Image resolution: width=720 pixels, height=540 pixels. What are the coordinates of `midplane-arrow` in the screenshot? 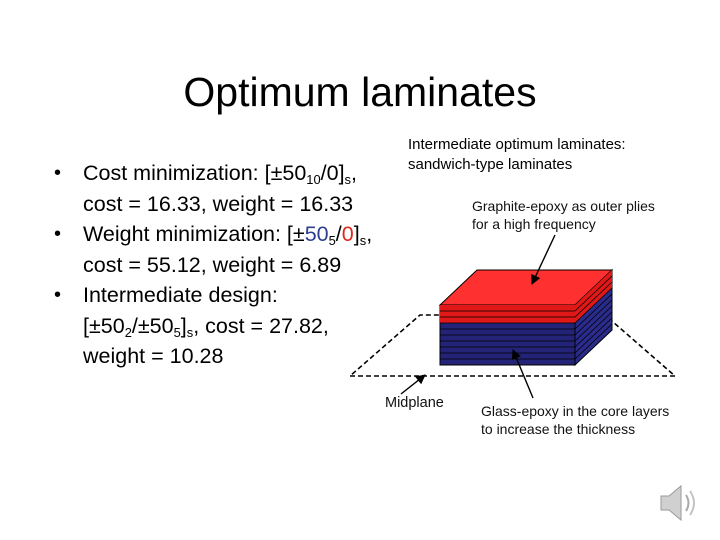 It's located at (413, 384).